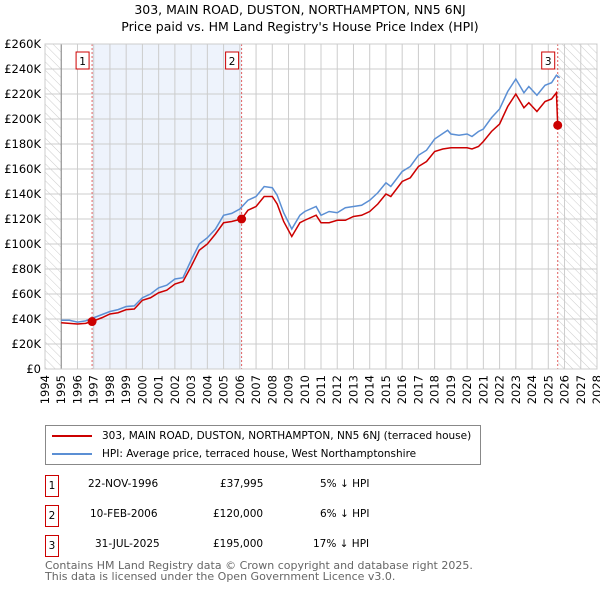 The width and height of the screenshot is (600, 590). I want to click on y-tick-label: £160K, so click(22, 169).